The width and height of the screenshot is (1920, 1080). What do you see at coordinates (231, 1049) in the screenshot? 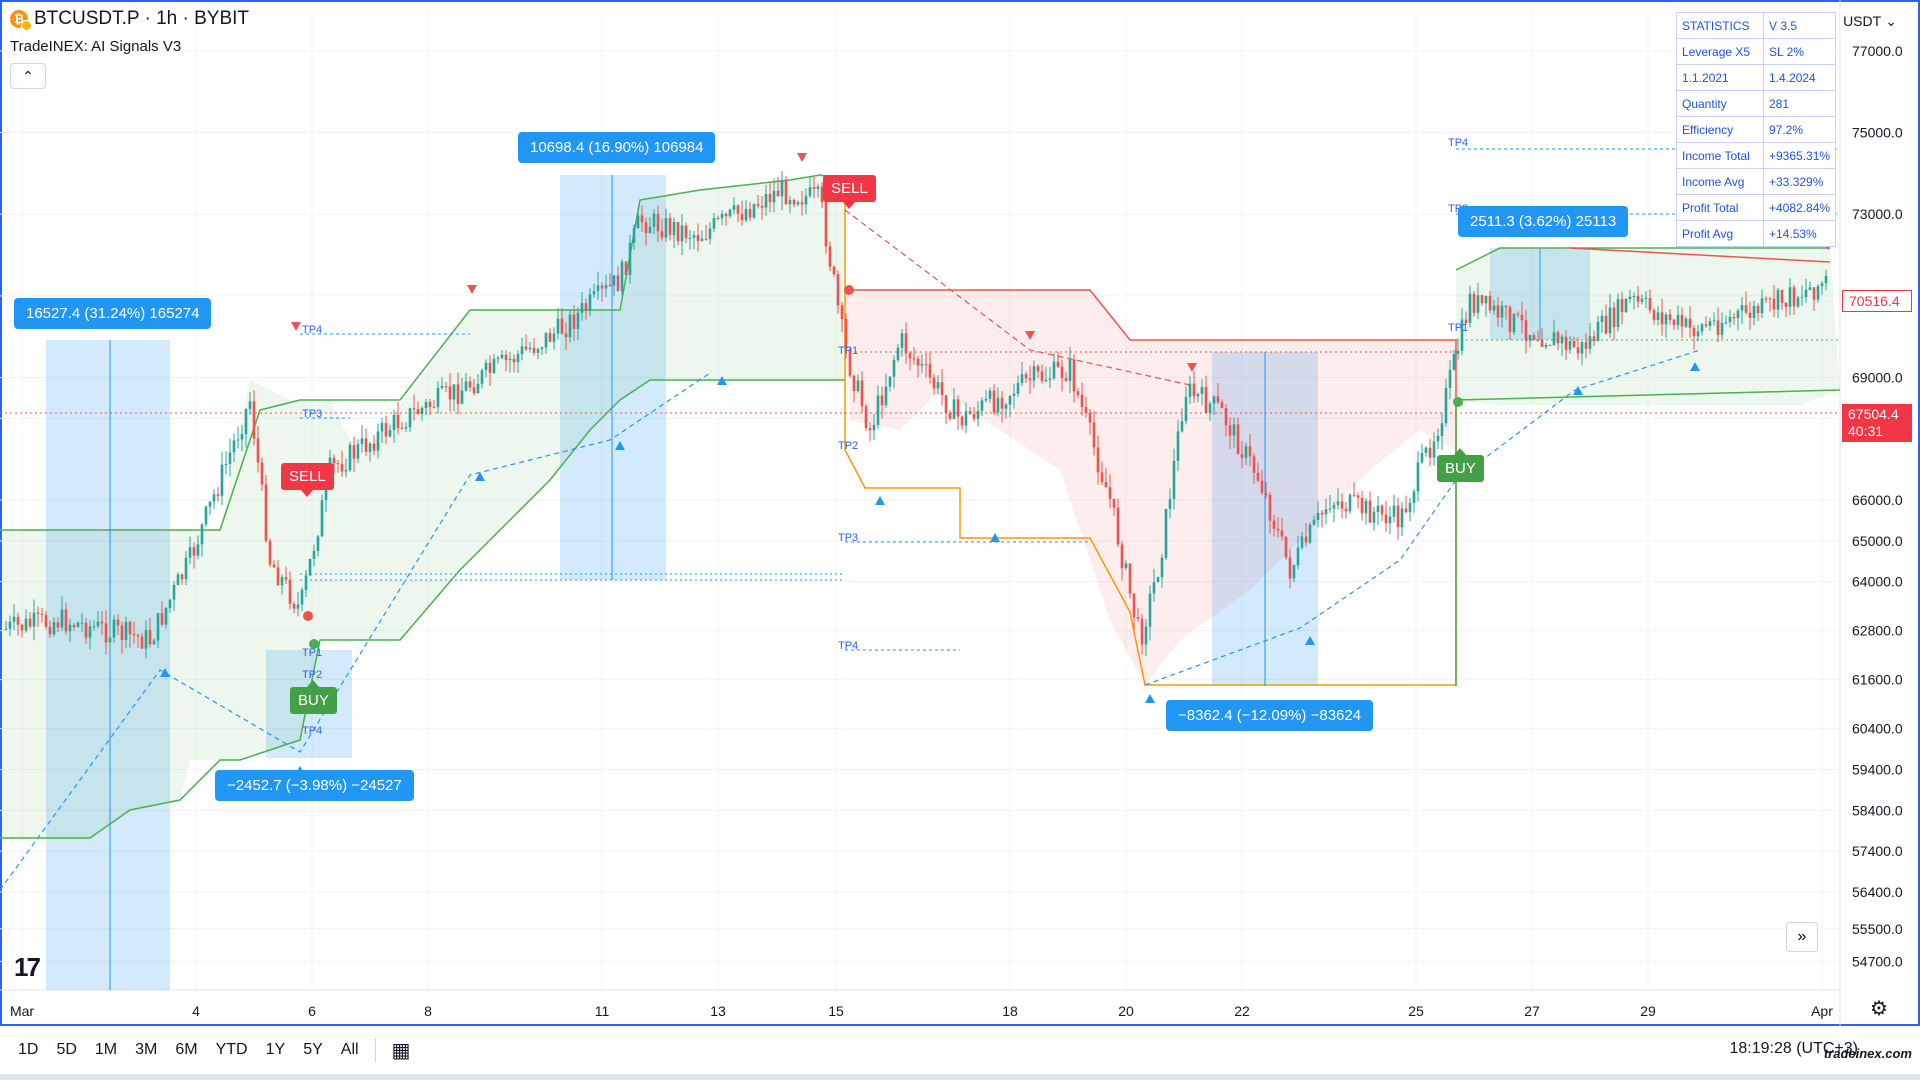
I see `range-button-ytd: YTD` at bounding box center [231, 1049].